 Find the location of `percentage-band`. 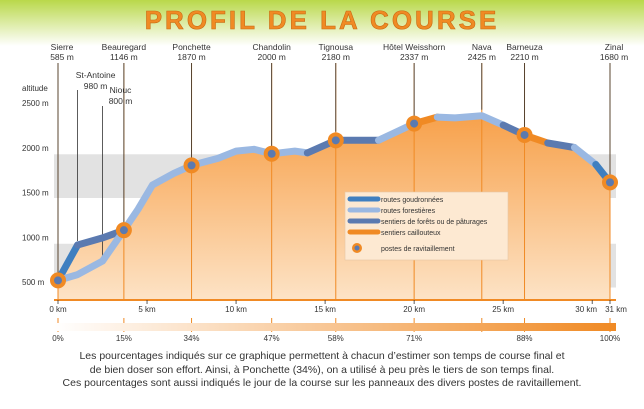

percentage-band is located at coordinates (335, 327).